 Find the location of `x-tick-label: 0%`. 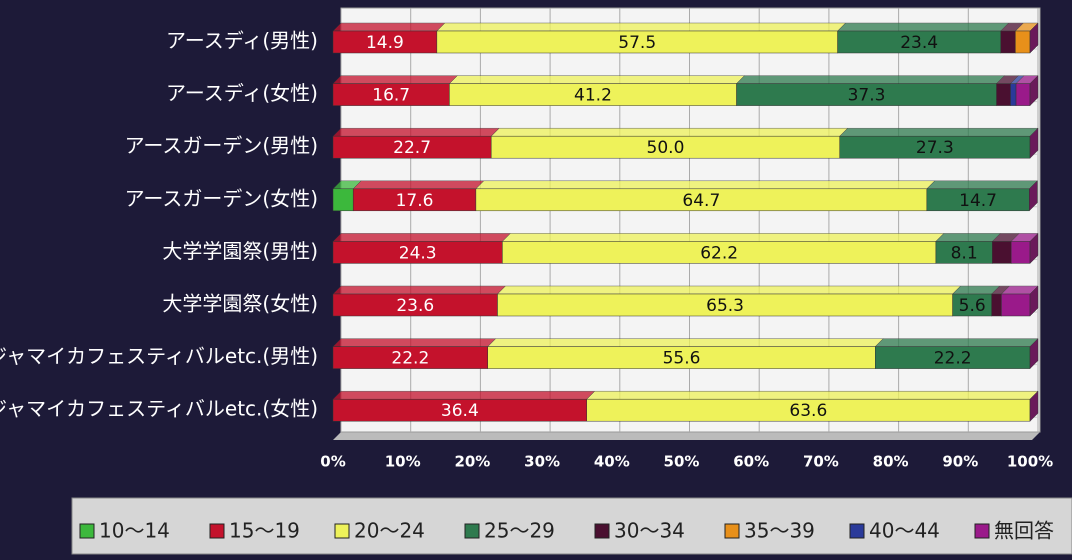

x-tick-label: 0% is located at coordinates (332, 462).